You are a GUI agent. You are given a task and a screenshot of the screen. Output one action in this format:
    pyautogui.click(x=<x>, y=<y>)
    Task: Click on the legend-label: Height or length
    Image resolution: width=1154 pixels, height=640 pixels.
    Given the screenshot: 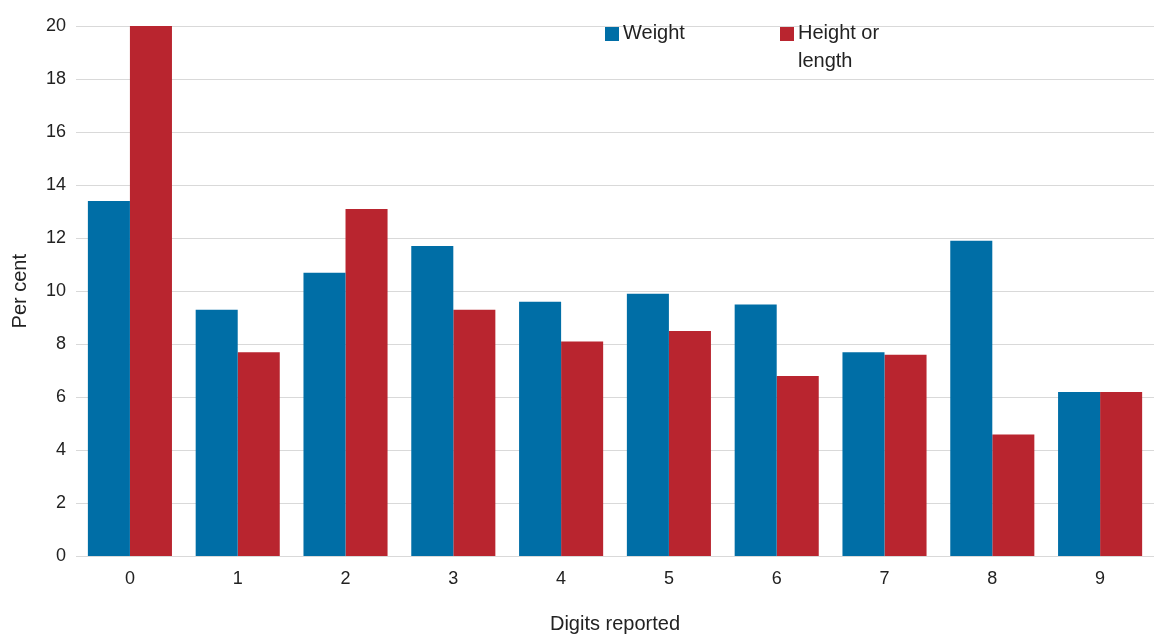 What is the action you would take?
    pyautogui.click(x=839, y=46)
    